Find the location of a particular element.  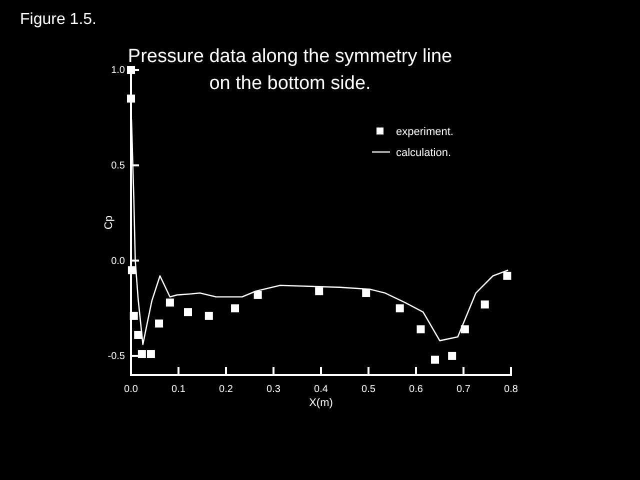

y-tick-label: 0.5 is located at coordinates (118, 166).